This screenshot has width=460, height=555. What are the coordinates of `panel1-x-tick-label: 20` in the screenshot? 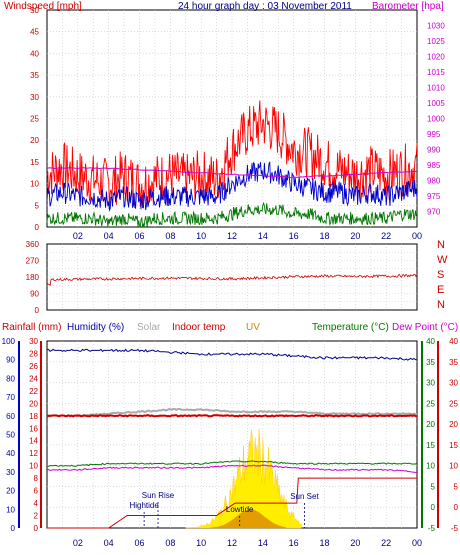 It's located at (355, 236).